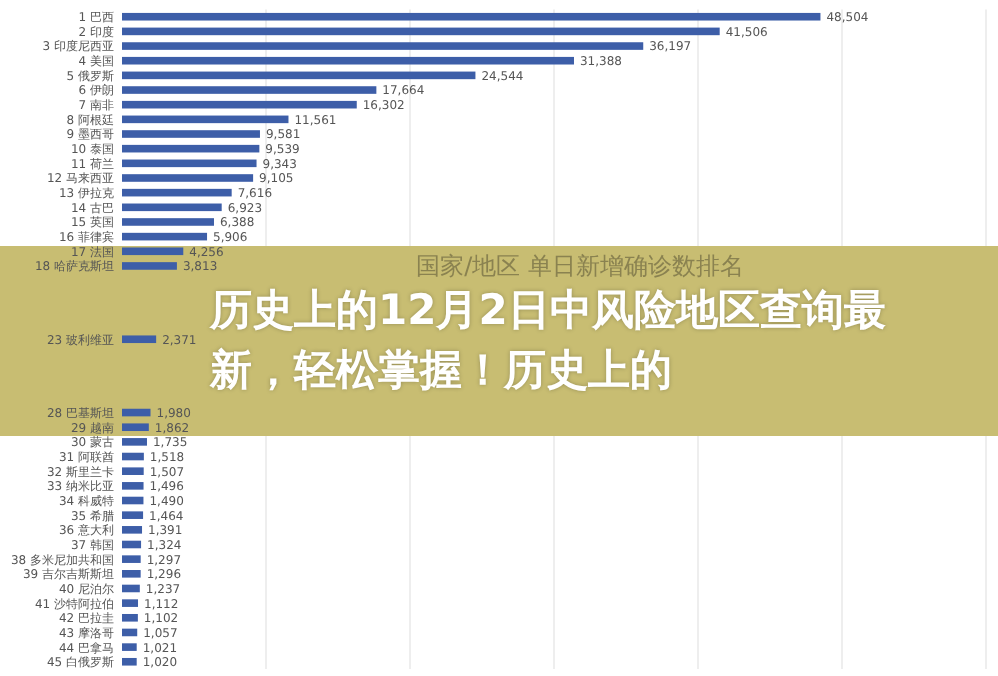 The image size is (998, 676). I want to click on text: 历史上的12月2日中风险地区查询最新，轻松掌握！历史上的, so click(548, 341).